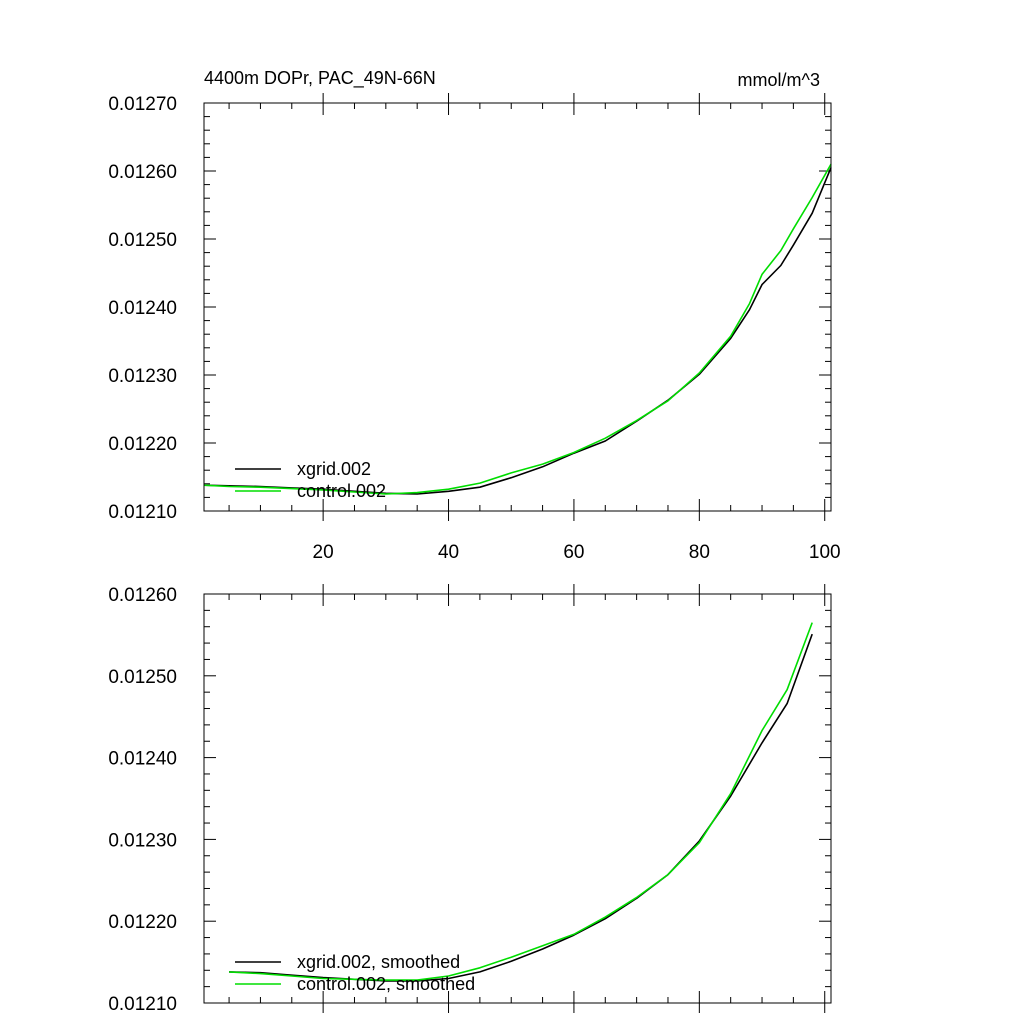 Image resolution: width=1024 pixels, height=1024 pixels. I want to click on top-ytick-label: 0.01230, so click(142, 376).